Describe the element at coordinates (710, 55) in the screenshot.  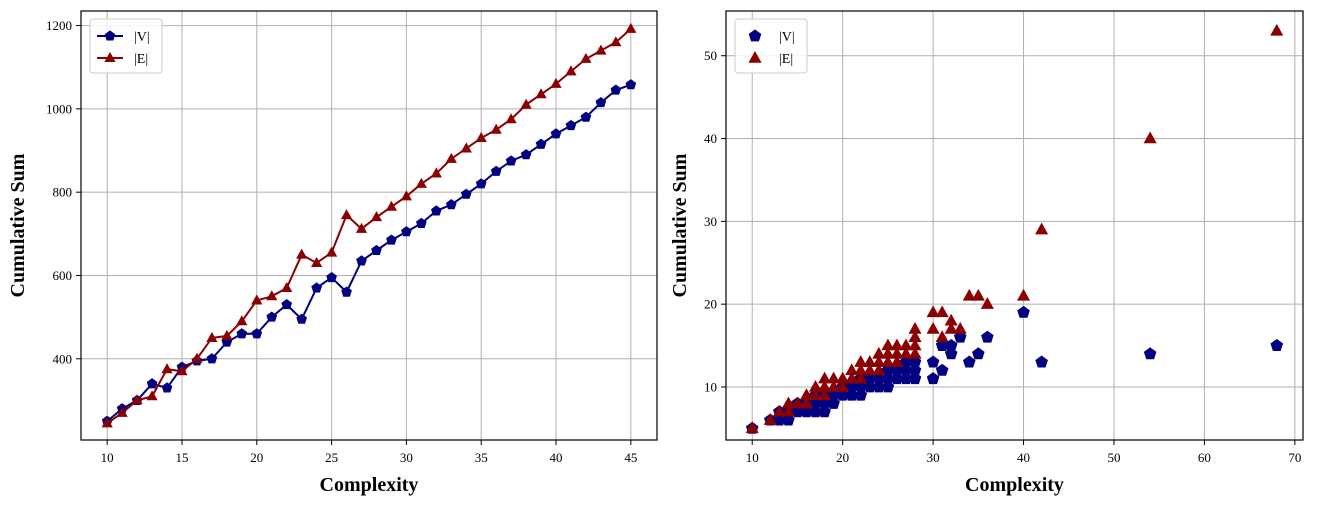
I see `y-tick-label: 50` at that location.